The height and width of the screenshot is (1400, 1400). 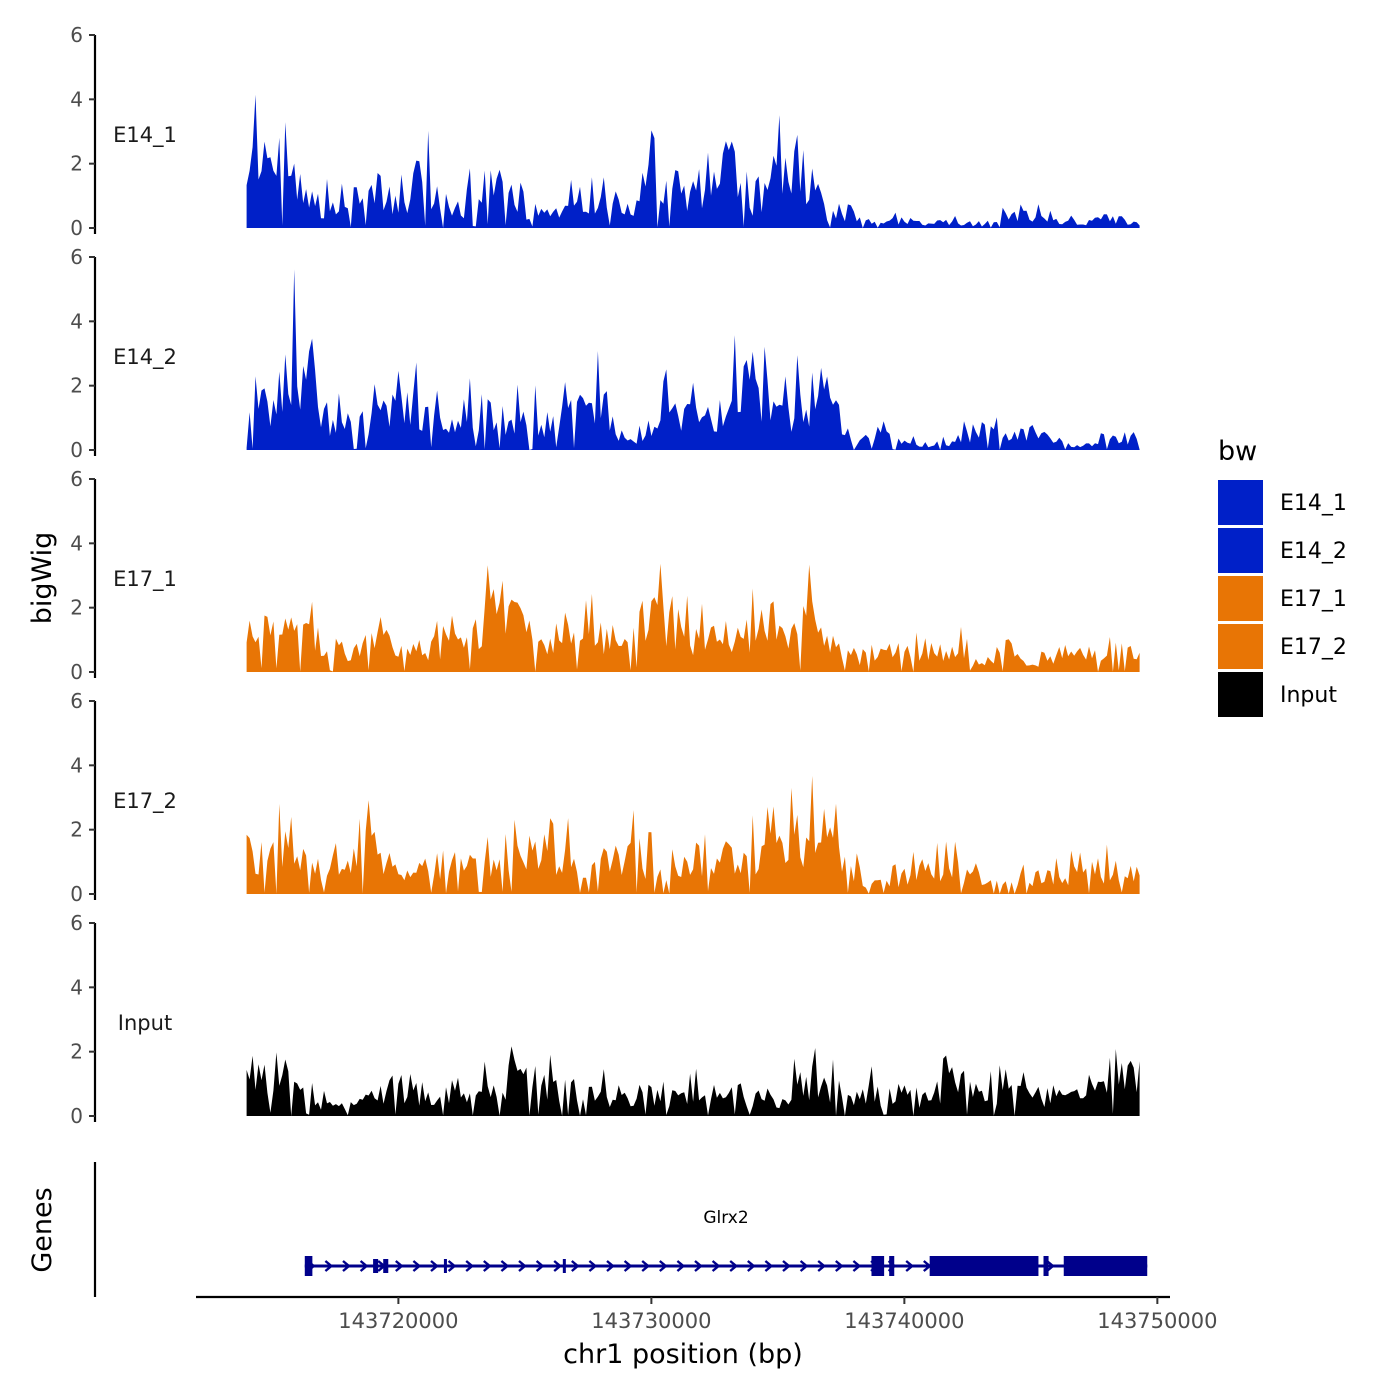 I want to click on x-tick-label: 143730000, so click(x=651, y=1321).